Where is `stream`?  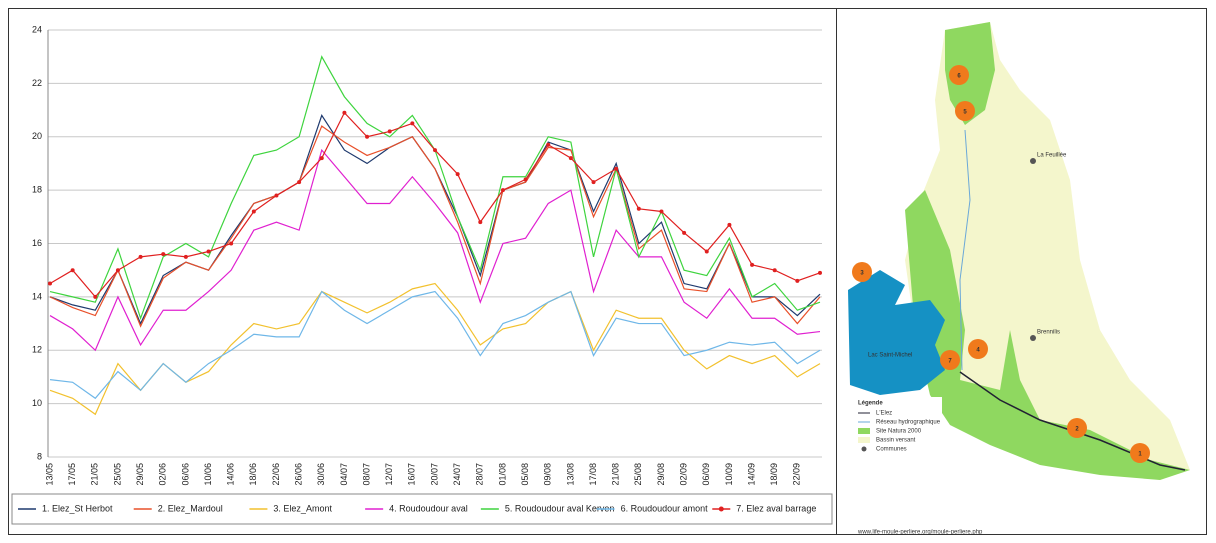
stream is located at coordinates (965, 250).